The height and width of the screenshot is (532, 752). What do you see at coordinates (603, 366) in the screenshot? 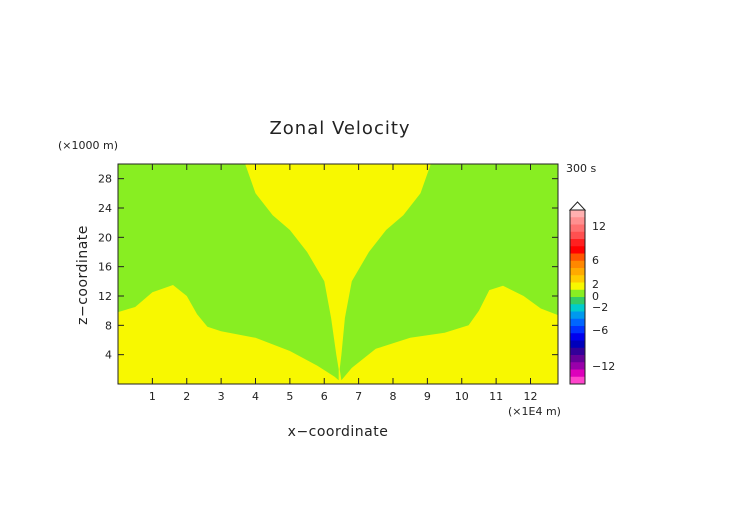
I see `colorbar-label: −12` at bounding box center [603, 366].